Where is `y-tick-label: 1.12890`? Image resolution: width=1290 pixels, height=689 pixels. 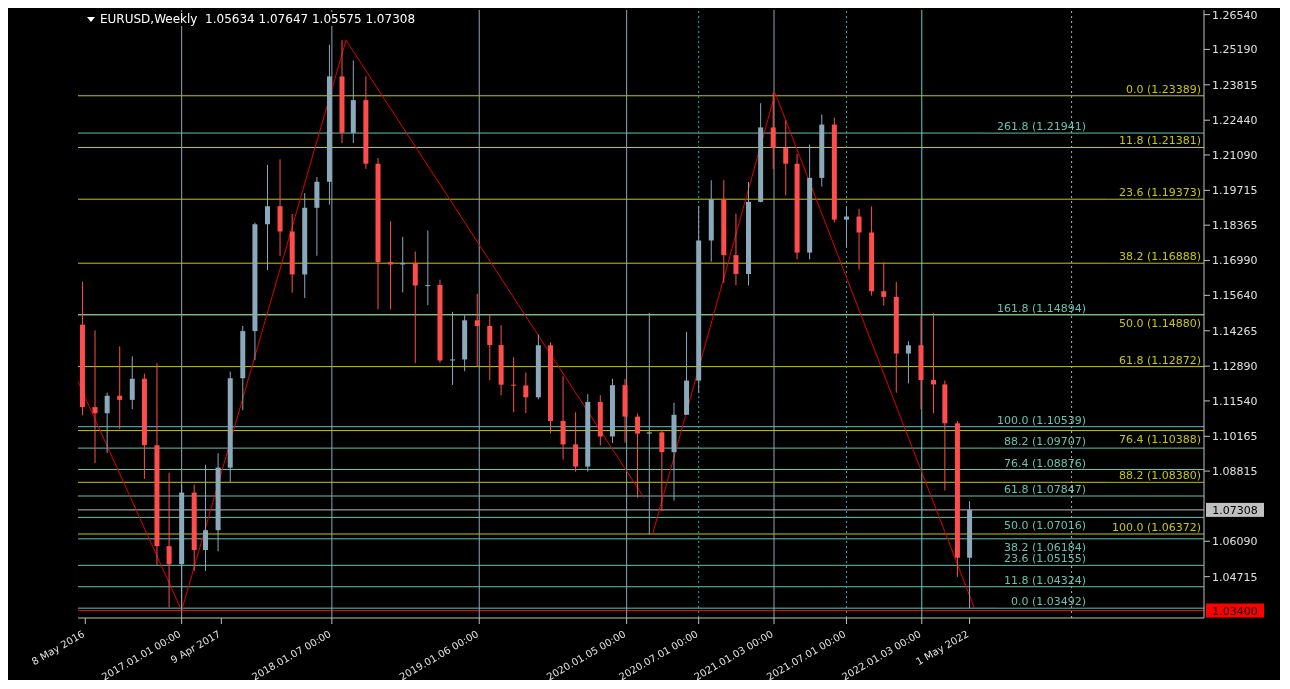 y-tick-label: 1.12890 is located at coordinates (1235, 367).